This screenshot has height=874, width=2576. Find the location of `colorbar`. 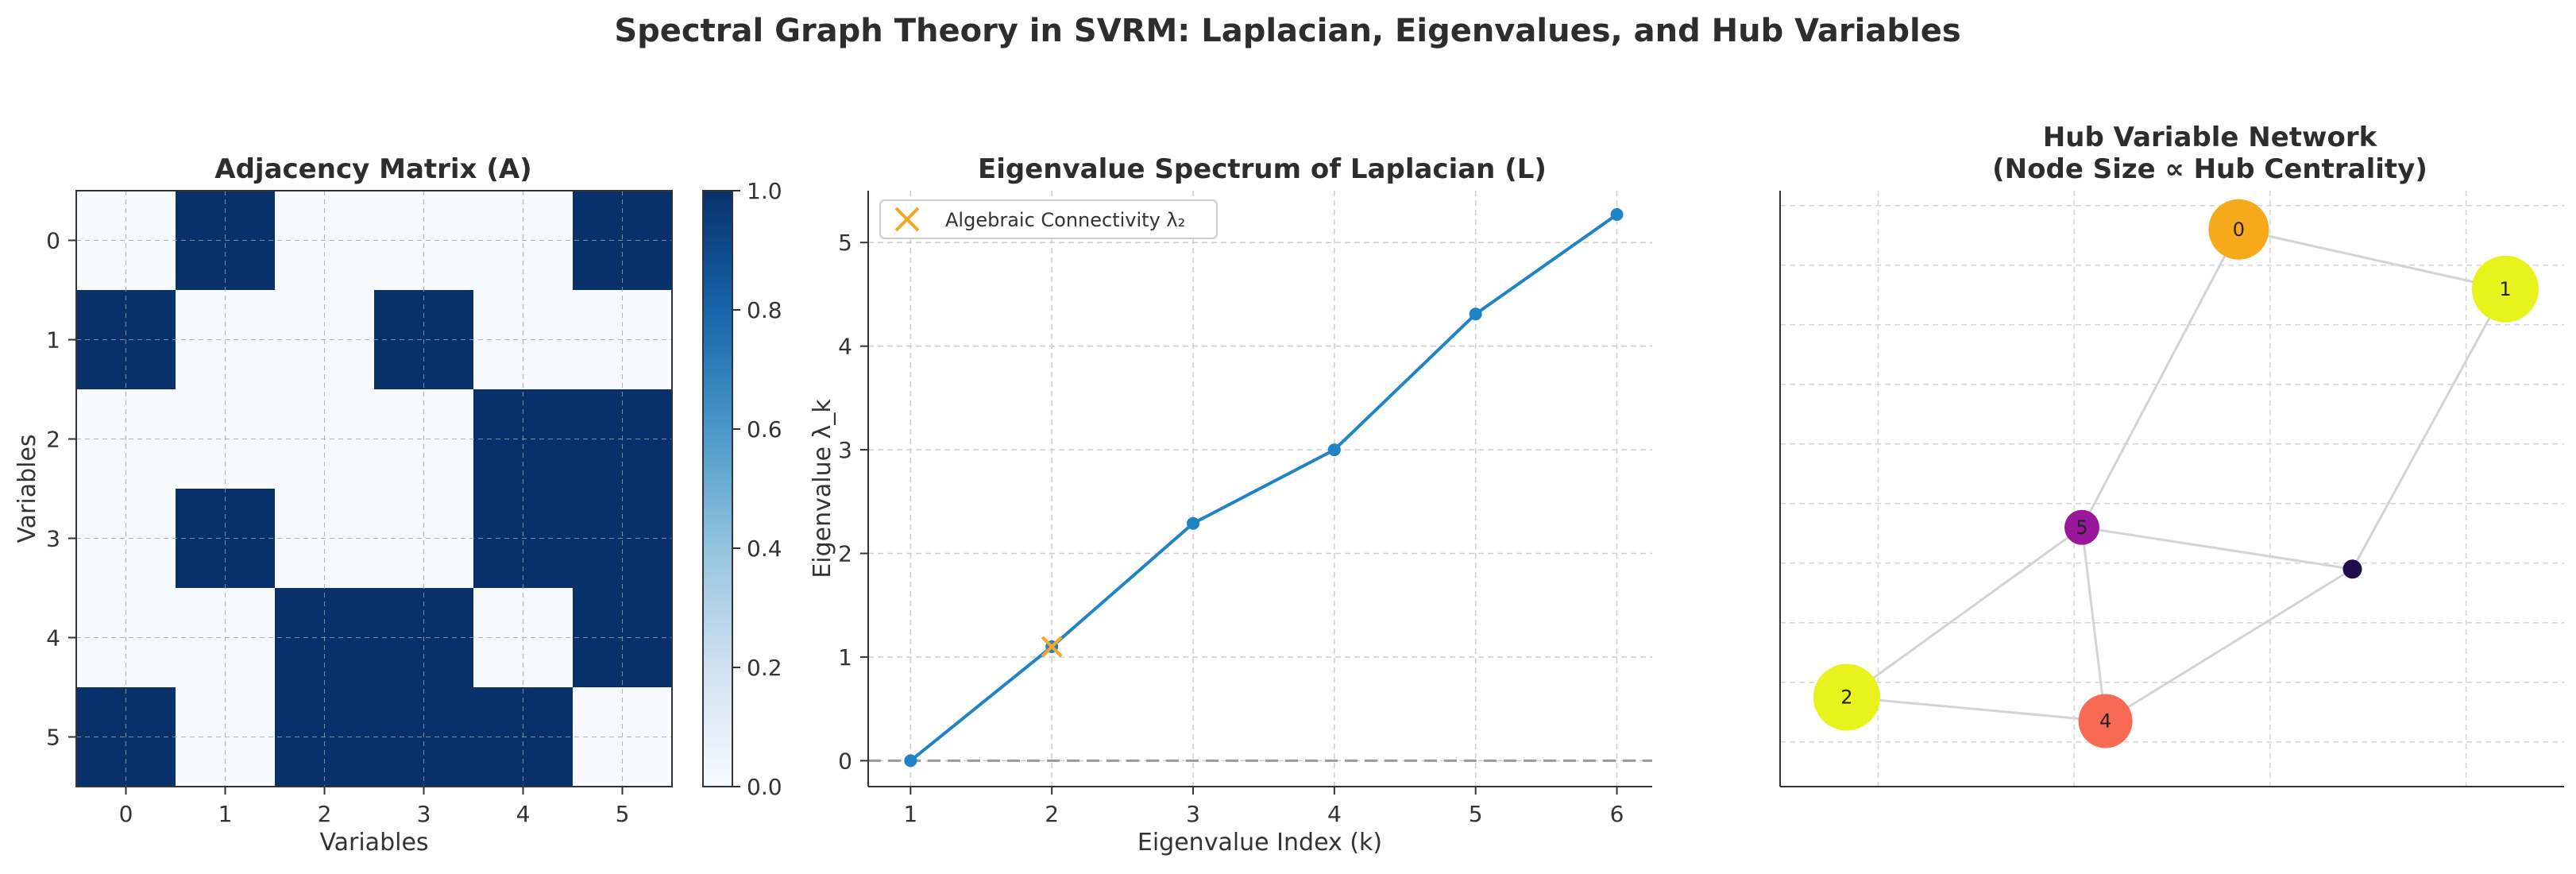

colorbar is located at coordinates (717, 488).